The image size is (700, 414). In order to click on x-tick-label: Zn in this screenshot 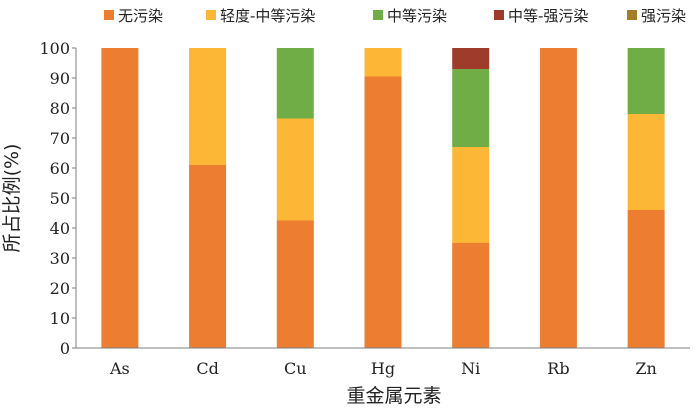, I will do `click(645, 368)`.